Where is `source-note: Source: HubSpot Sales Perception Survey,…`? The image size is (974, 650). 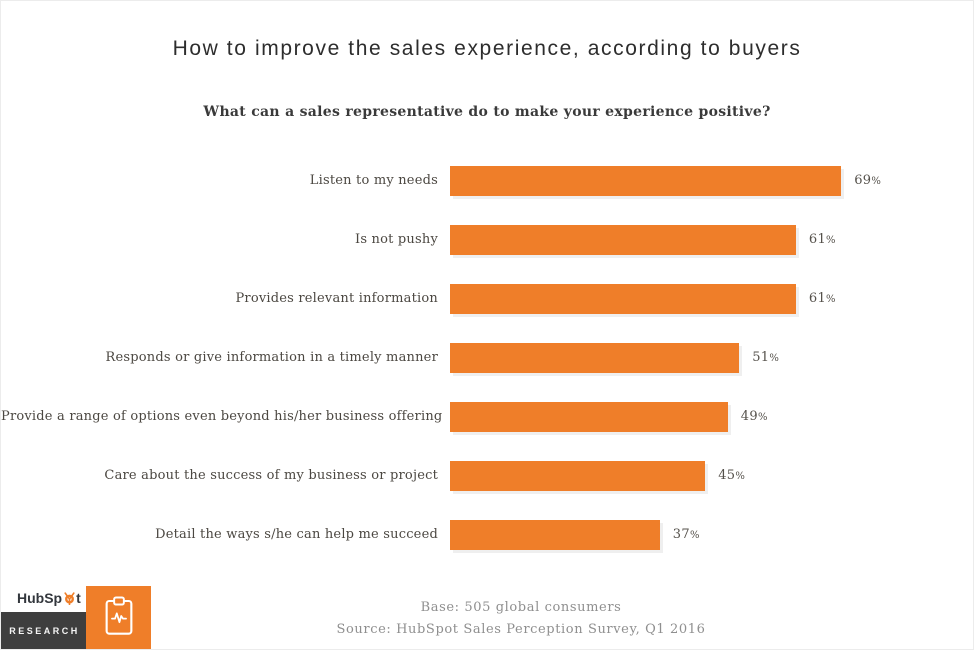
source-note: Source: HubSpot Sales Perception Survey,… is located at coordinates (521, 629).